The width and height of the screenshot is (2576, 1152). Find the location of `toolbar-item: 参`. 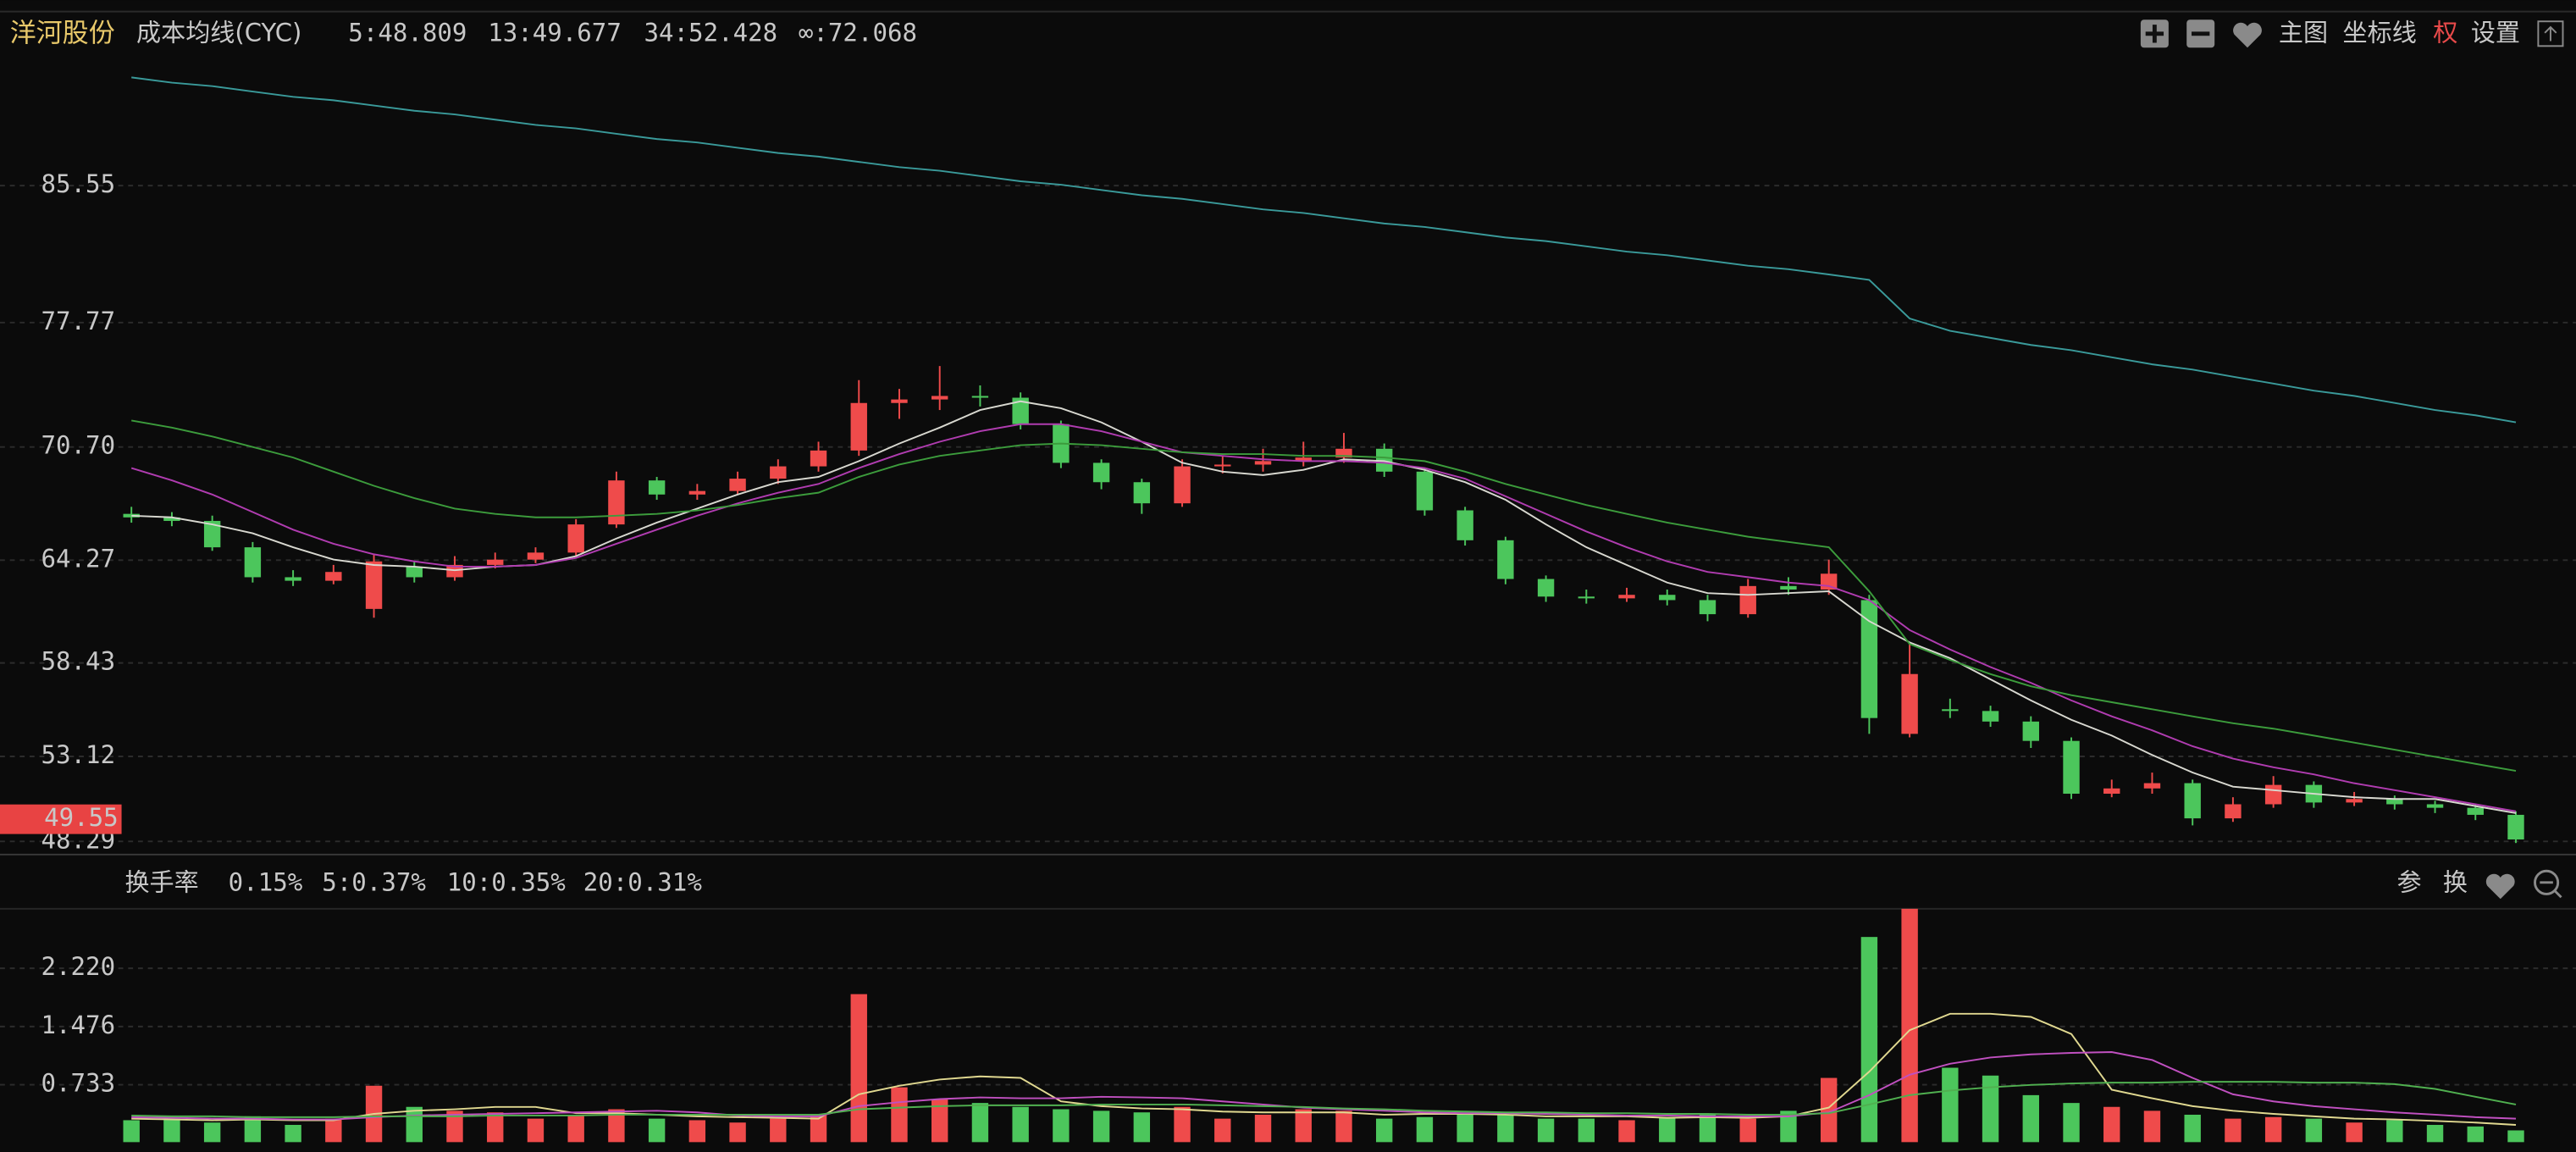

toolbar-item: 参 is located at coordinates (2409, 882).